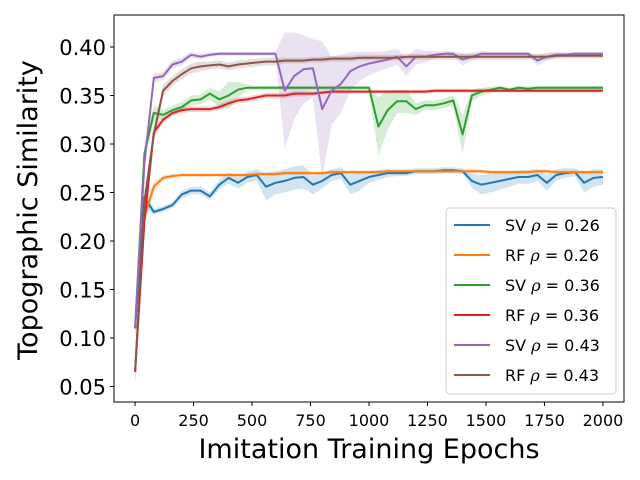  I want to click on x-tick-label-3: 750, so click(310, 420).